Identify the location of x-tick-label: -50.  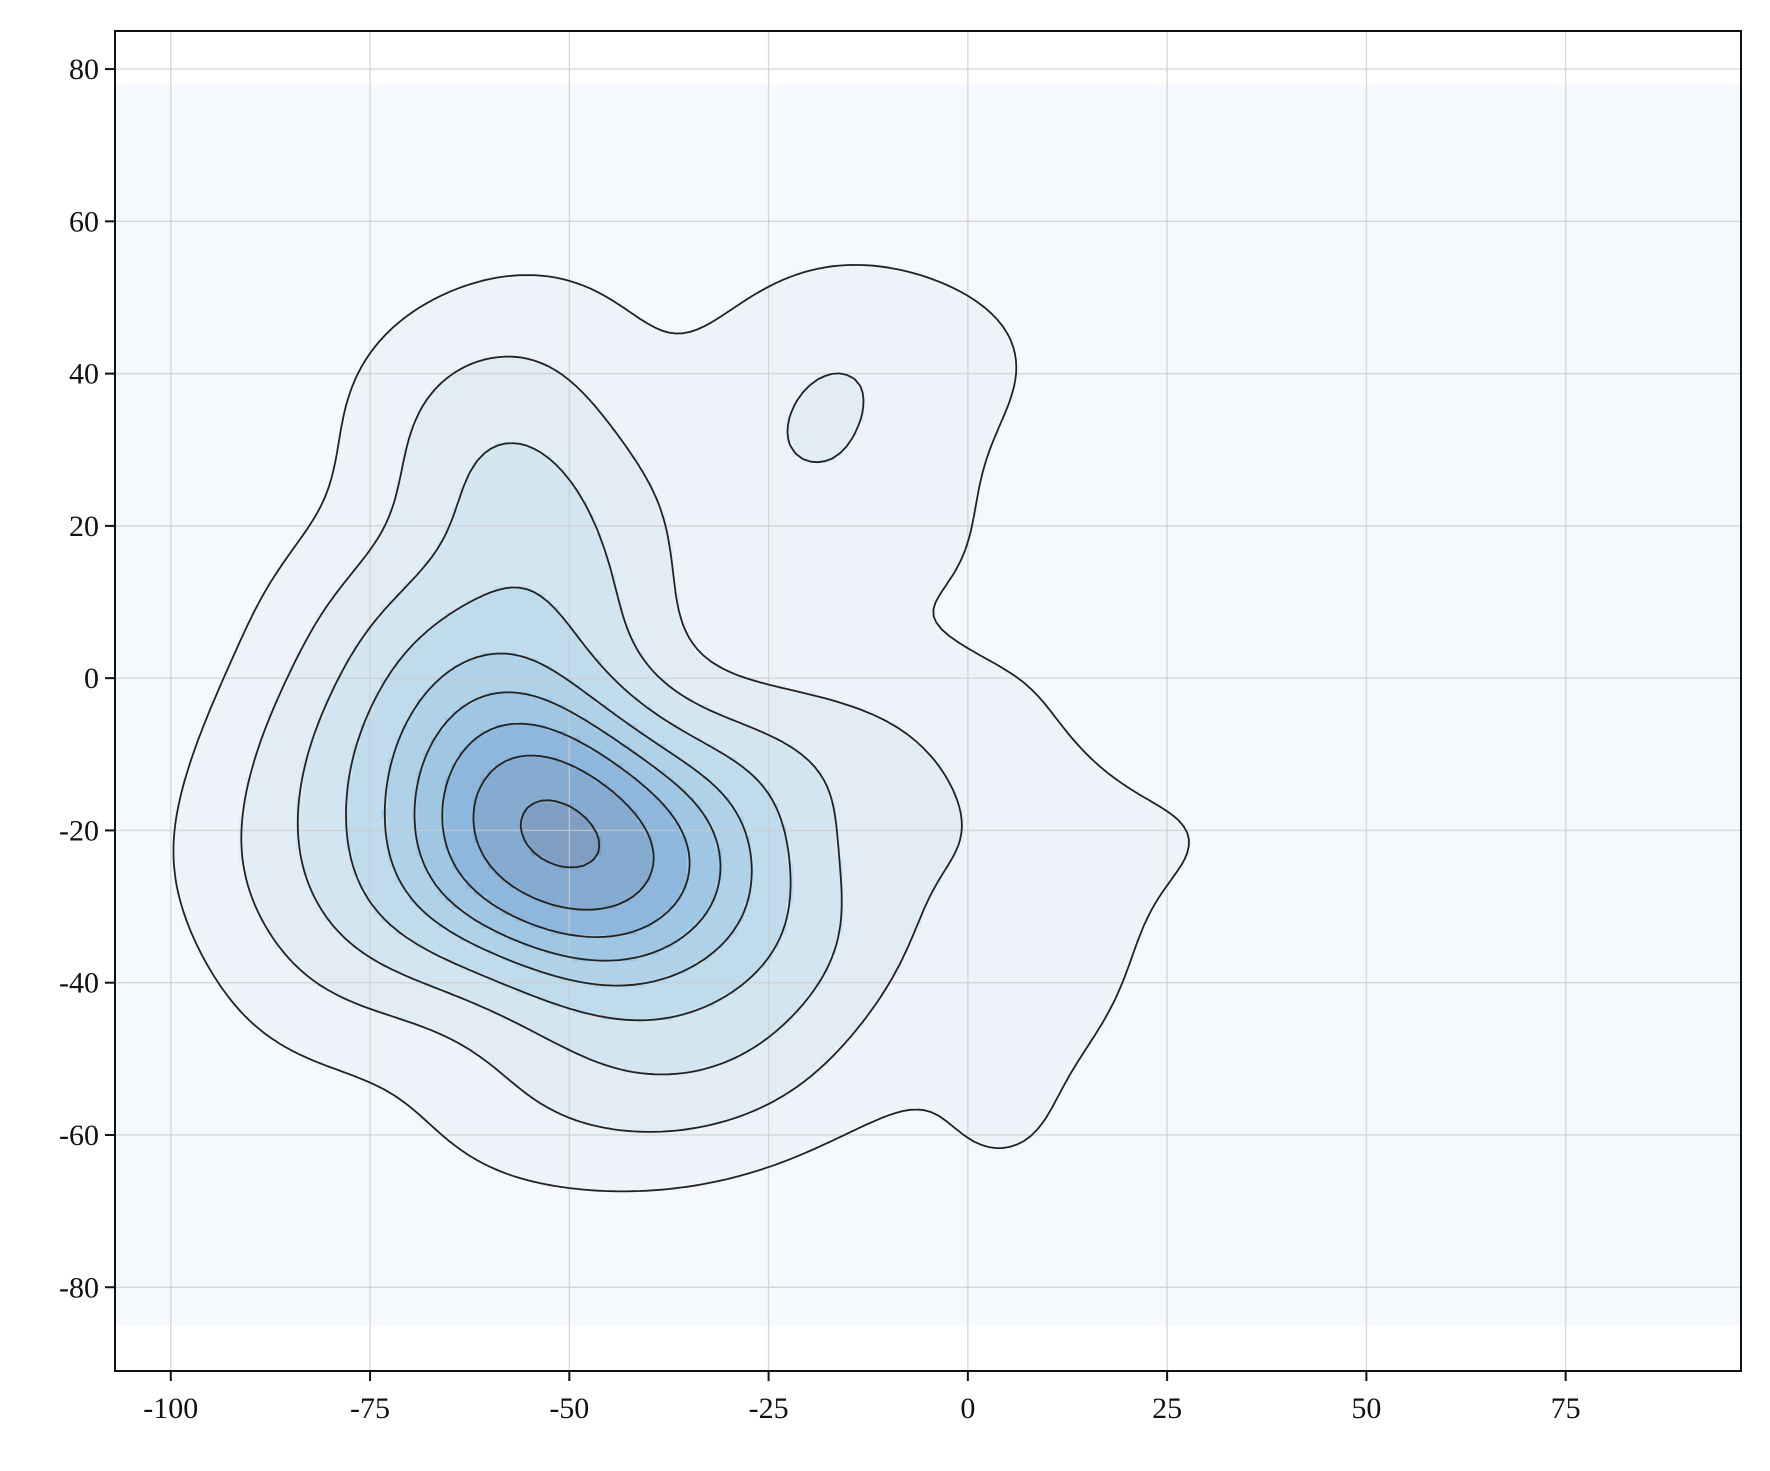
(569, 1408).